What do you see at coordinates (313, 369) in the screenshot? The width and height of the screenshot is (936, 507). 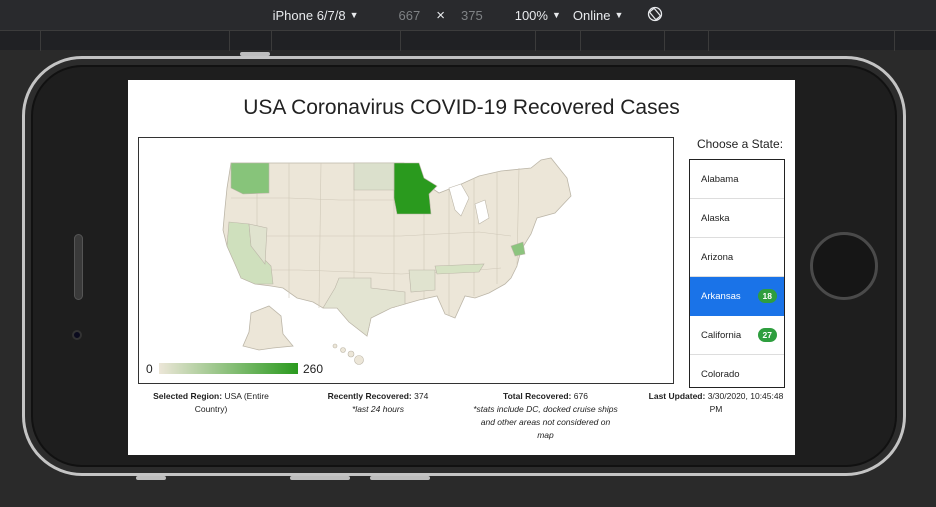 I see `legend-max: 260` at bounding box center [313, 369].